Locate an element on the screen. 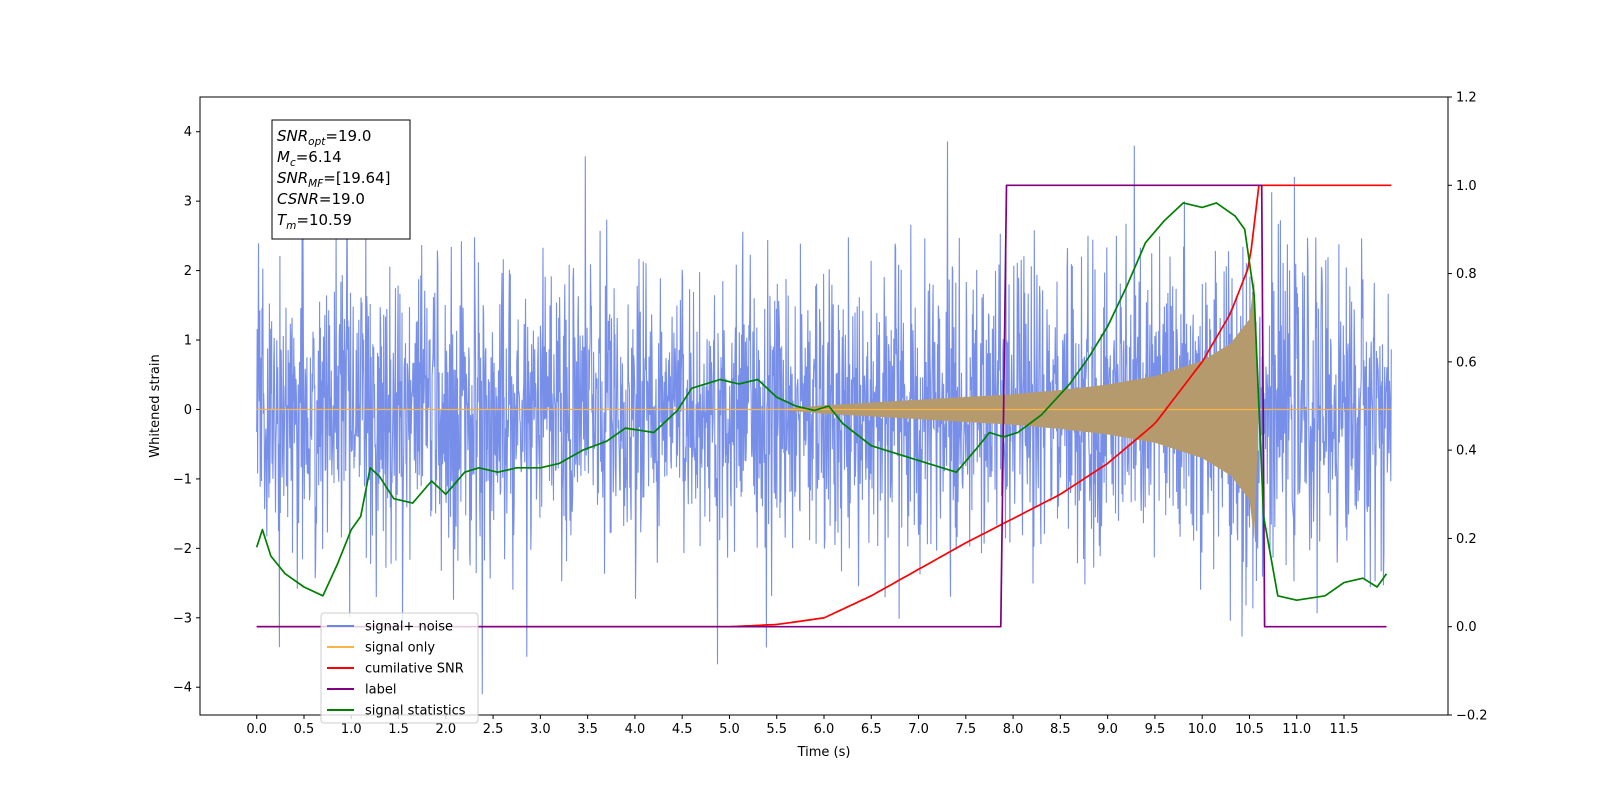  x-tick-label: 7.0 is located at coordinates (918, 729).